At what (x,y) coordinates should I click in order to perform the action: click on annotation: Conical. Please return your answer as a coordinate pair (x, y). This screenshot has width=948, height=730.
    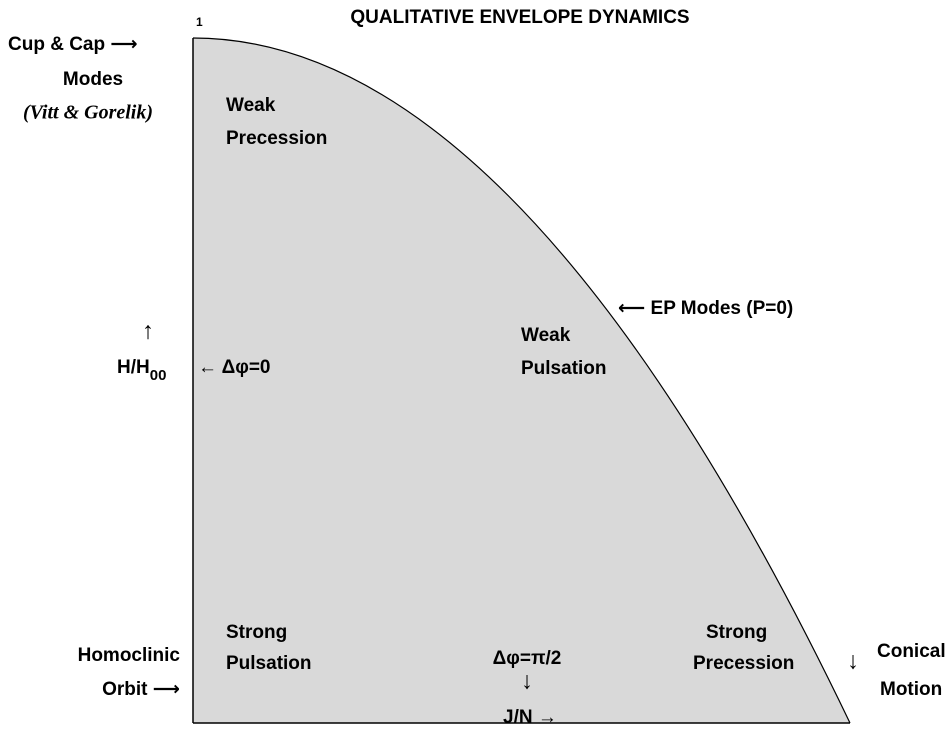
    Looking at the image, I should click on (911, 651).